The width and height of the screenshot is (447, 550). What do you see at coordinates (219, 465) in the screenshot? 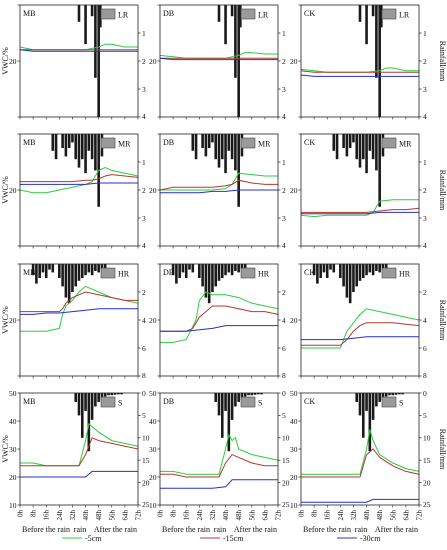
I see `series-line-minus15cm` at bounding box center [219, 465].